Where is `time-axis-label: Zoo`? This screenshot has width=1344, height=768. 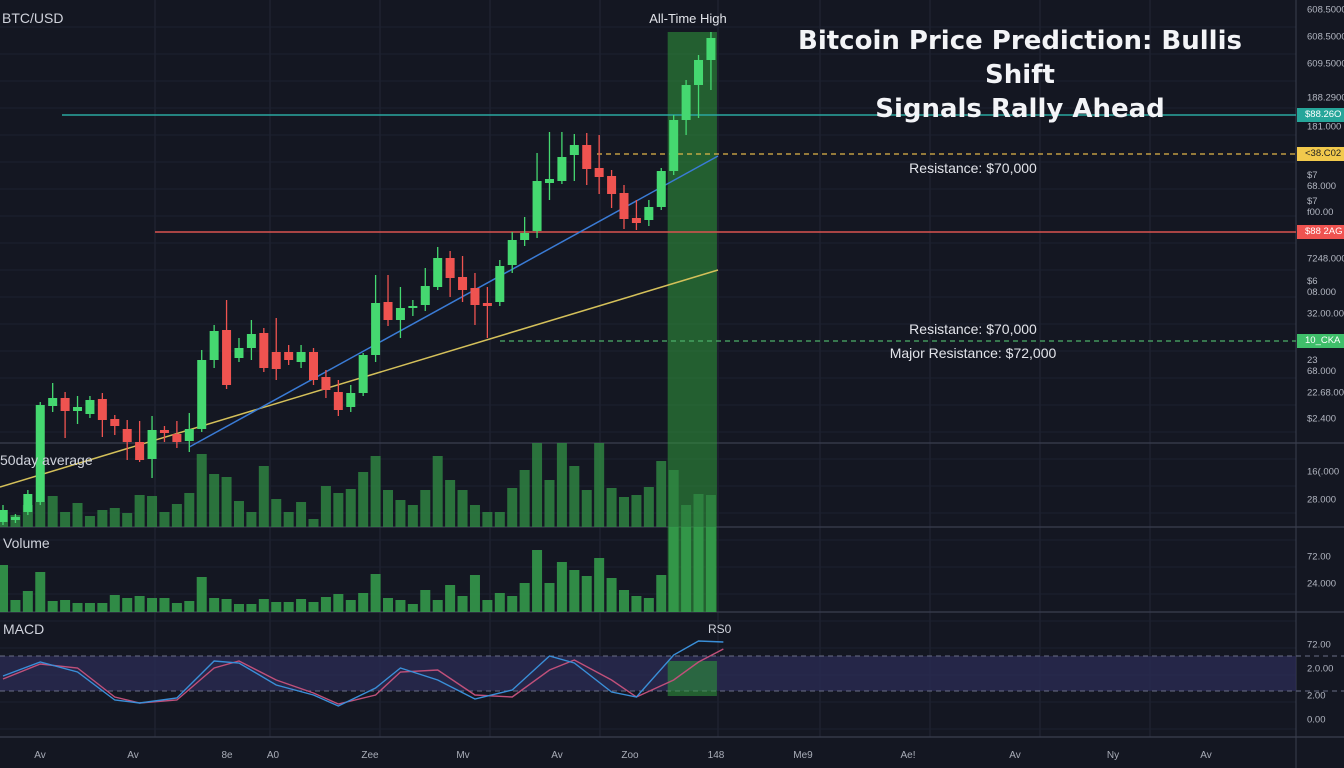 time-axis-label: Zoo is located at coordinates (630, 755).